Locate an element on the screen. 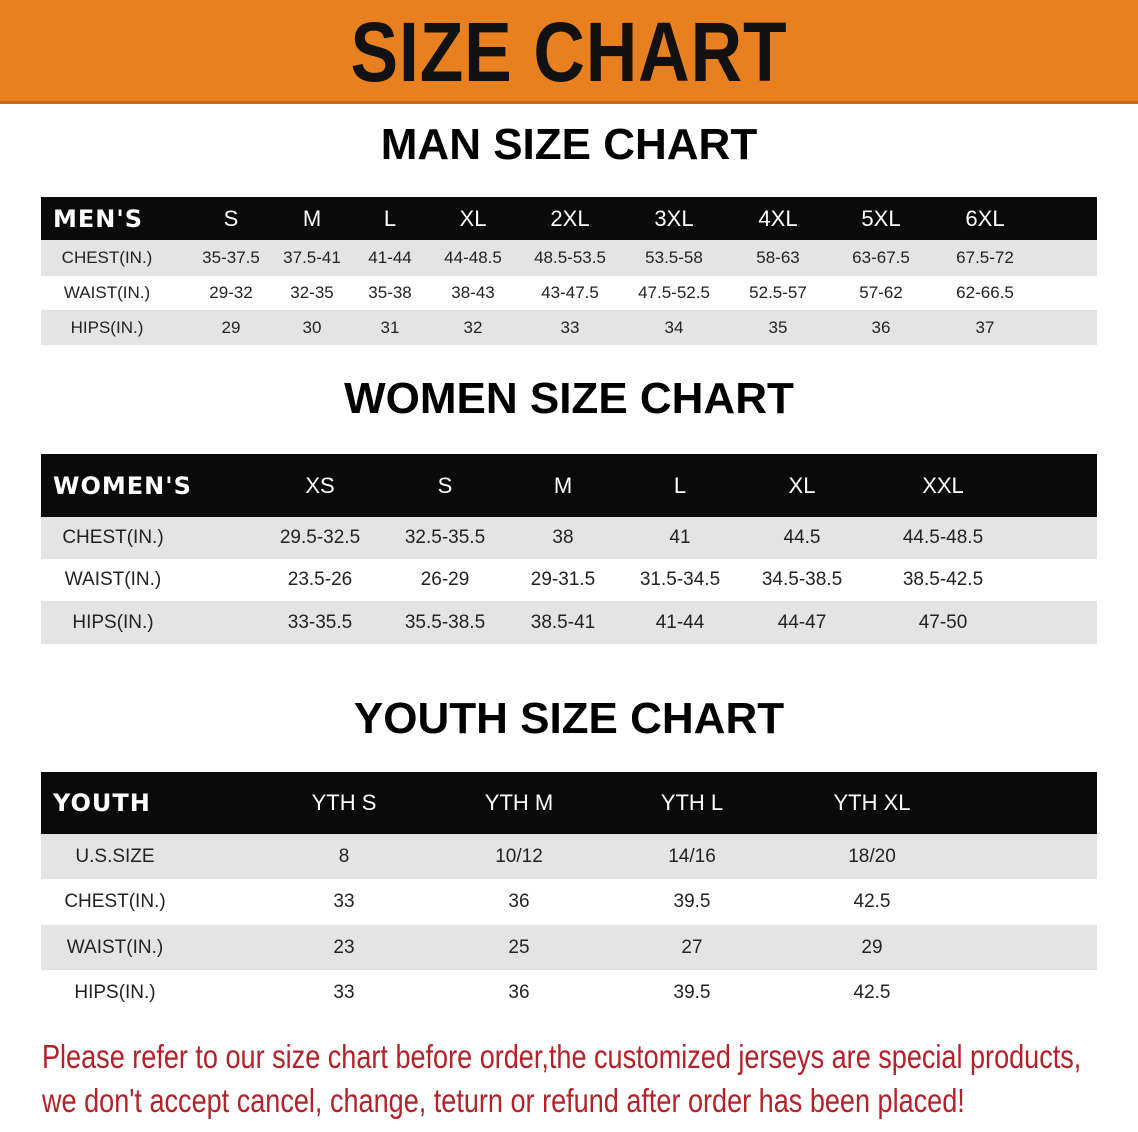 Image resolution: width=1138 pixels, height=1132 pixels. measurement-cell: 33-35.5 is located at coordinates (320, 622).